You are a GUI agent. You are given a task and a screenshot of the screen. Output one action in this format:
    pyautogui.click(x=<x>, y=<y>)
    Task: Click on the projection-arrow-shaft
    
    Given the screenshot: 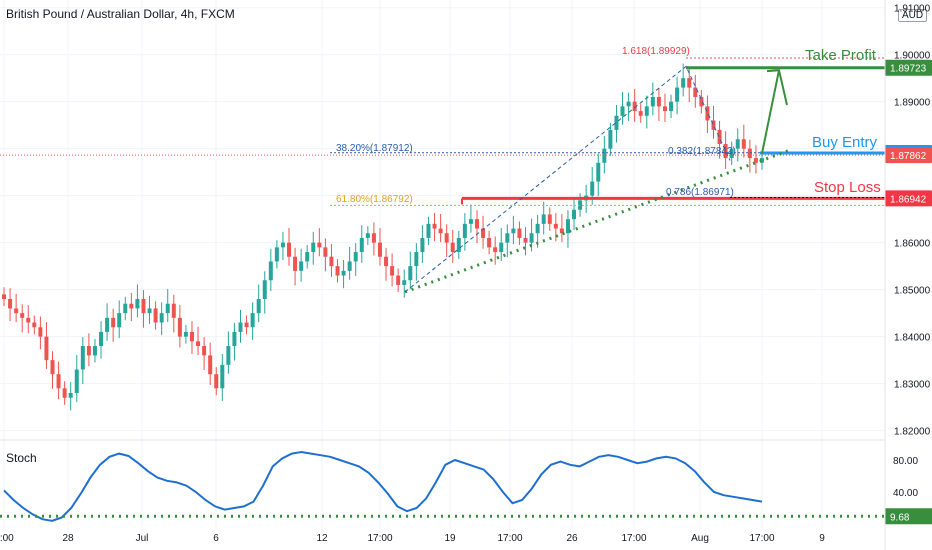 What is the action you would take?
    pyautogui.click(x=770, y=111)
    